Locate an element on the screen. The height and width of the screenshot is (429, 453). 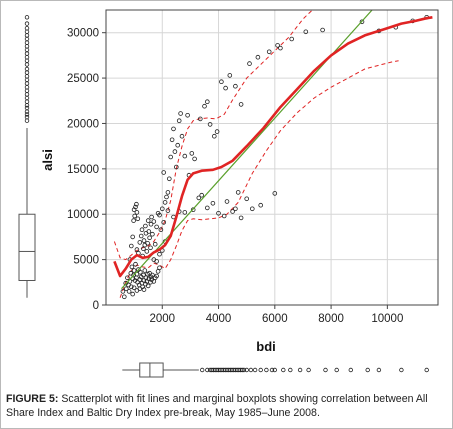
x-tick-label: 6000 is located at coordinates (275, 319).